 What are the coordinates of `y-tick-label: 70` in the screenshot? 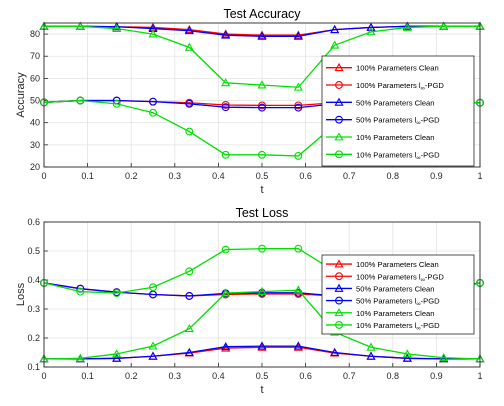 It's located at (35, 56).